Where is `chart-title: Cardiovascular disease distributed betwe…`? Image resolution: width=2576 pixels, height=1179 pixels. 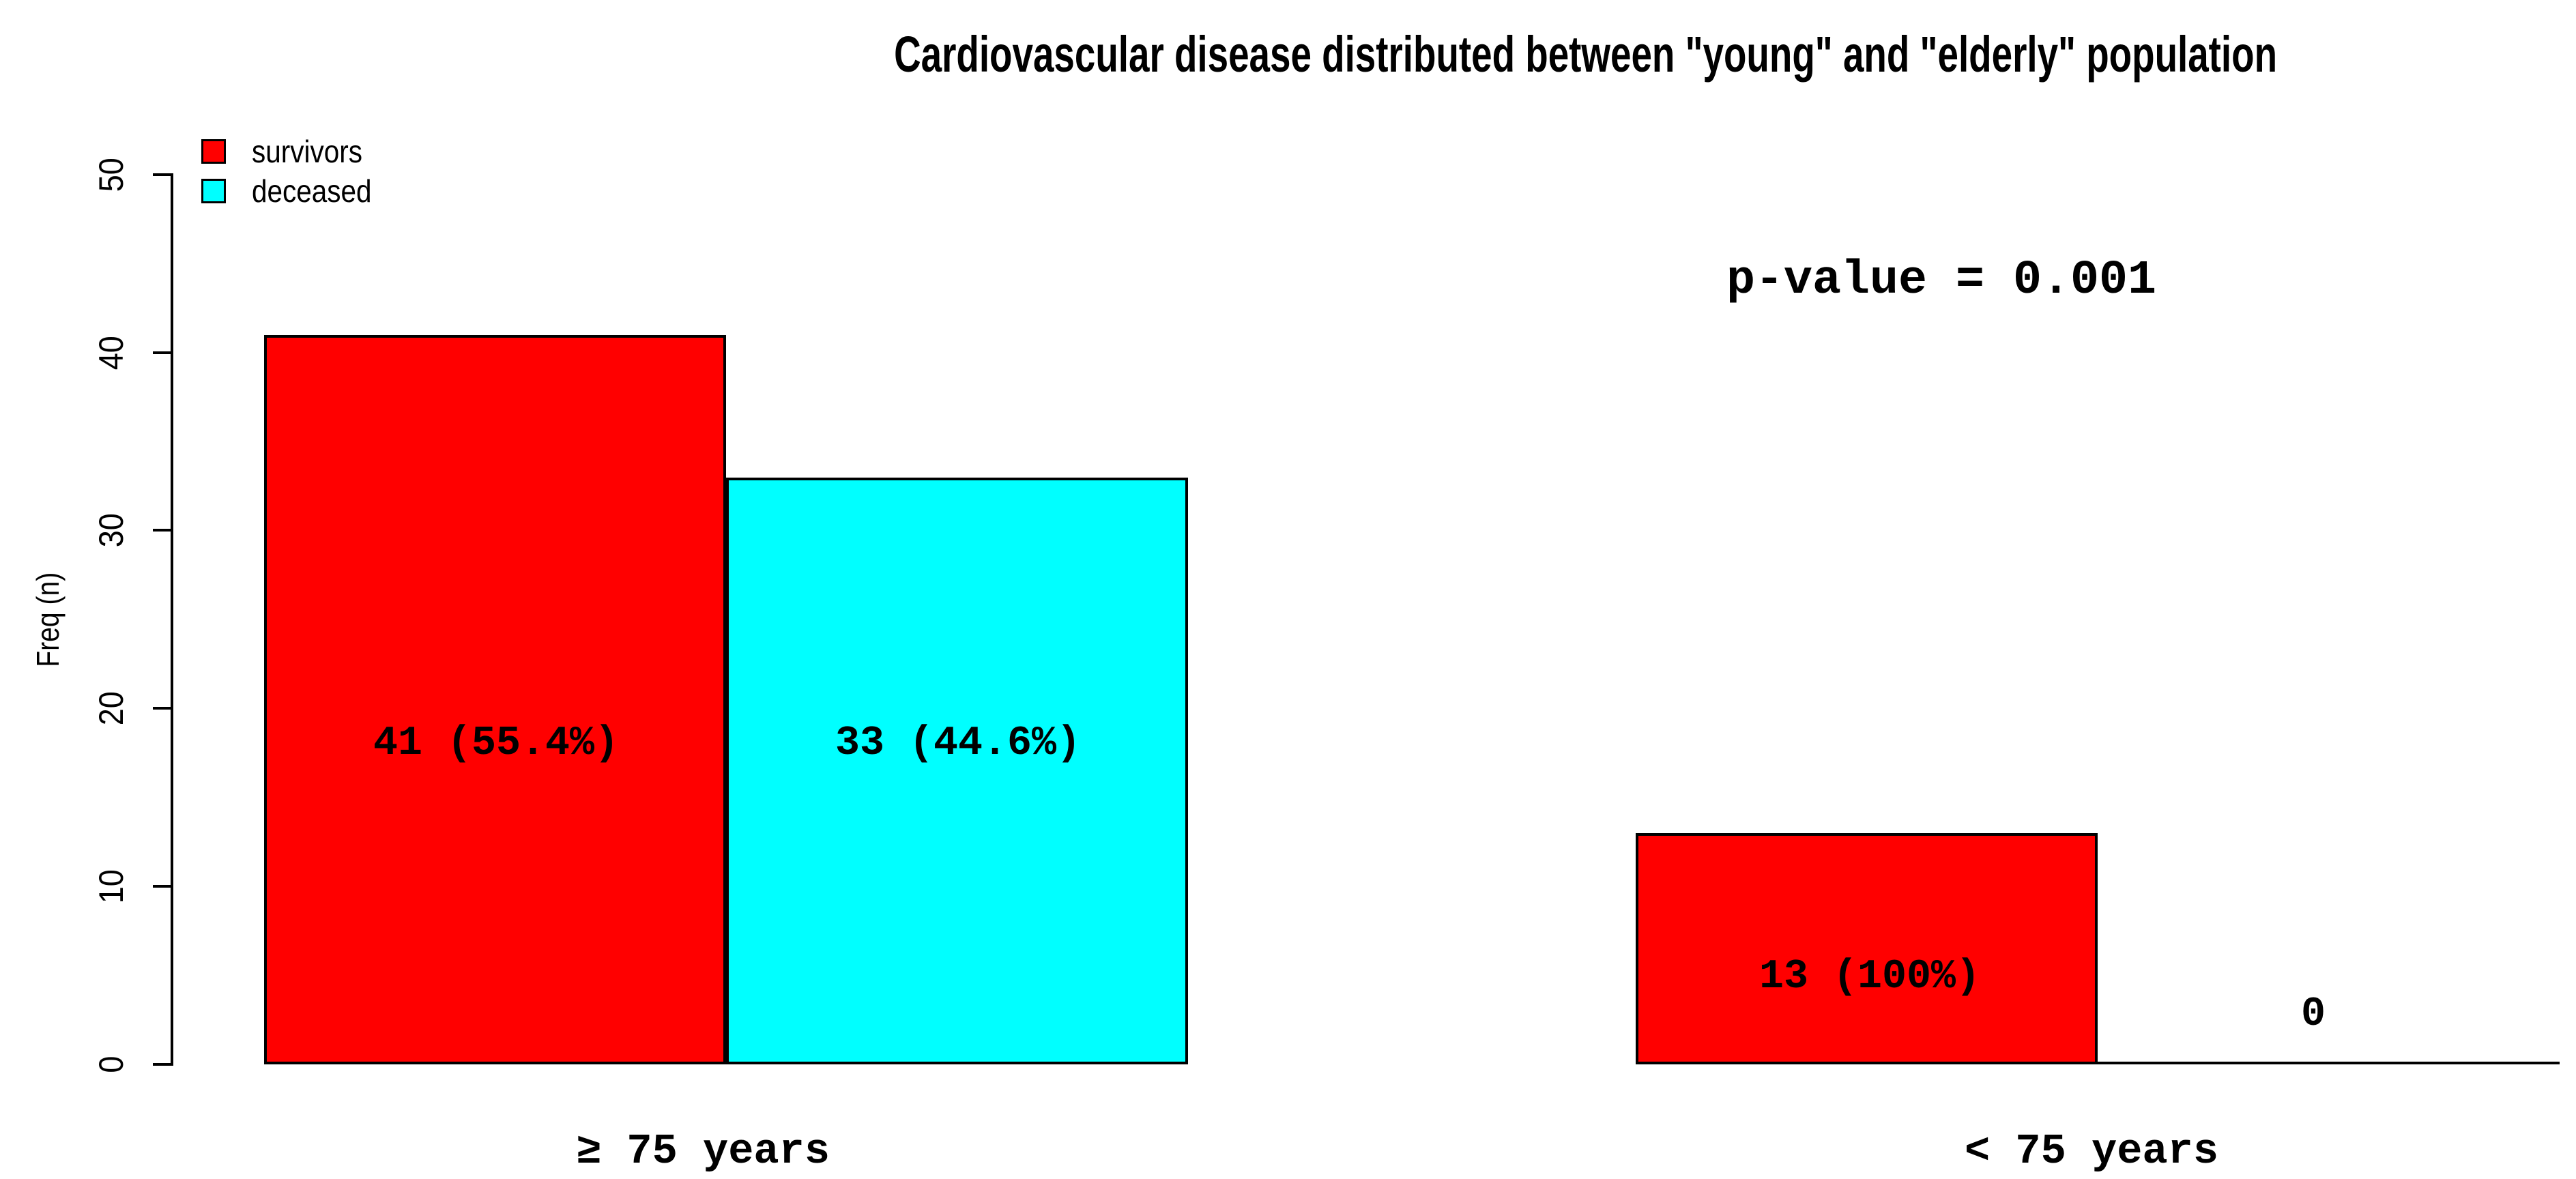
chart-title: Cardiovascular disease distributed betwe… is located at coordinates (1586, 54).